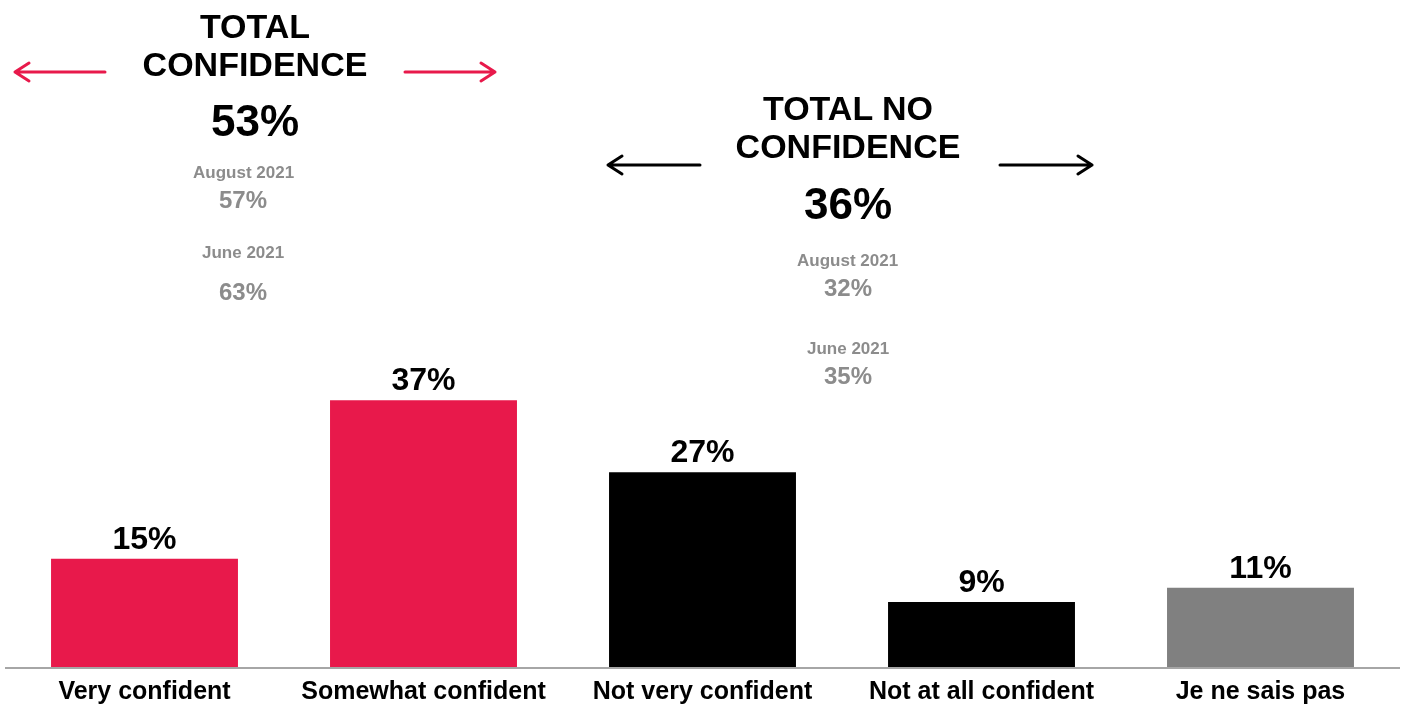  What do you see at coordinates (255, 45) in the screenshot?
I see `text: TOTAL CONFIDENCE` at bounding box center [255, 45].